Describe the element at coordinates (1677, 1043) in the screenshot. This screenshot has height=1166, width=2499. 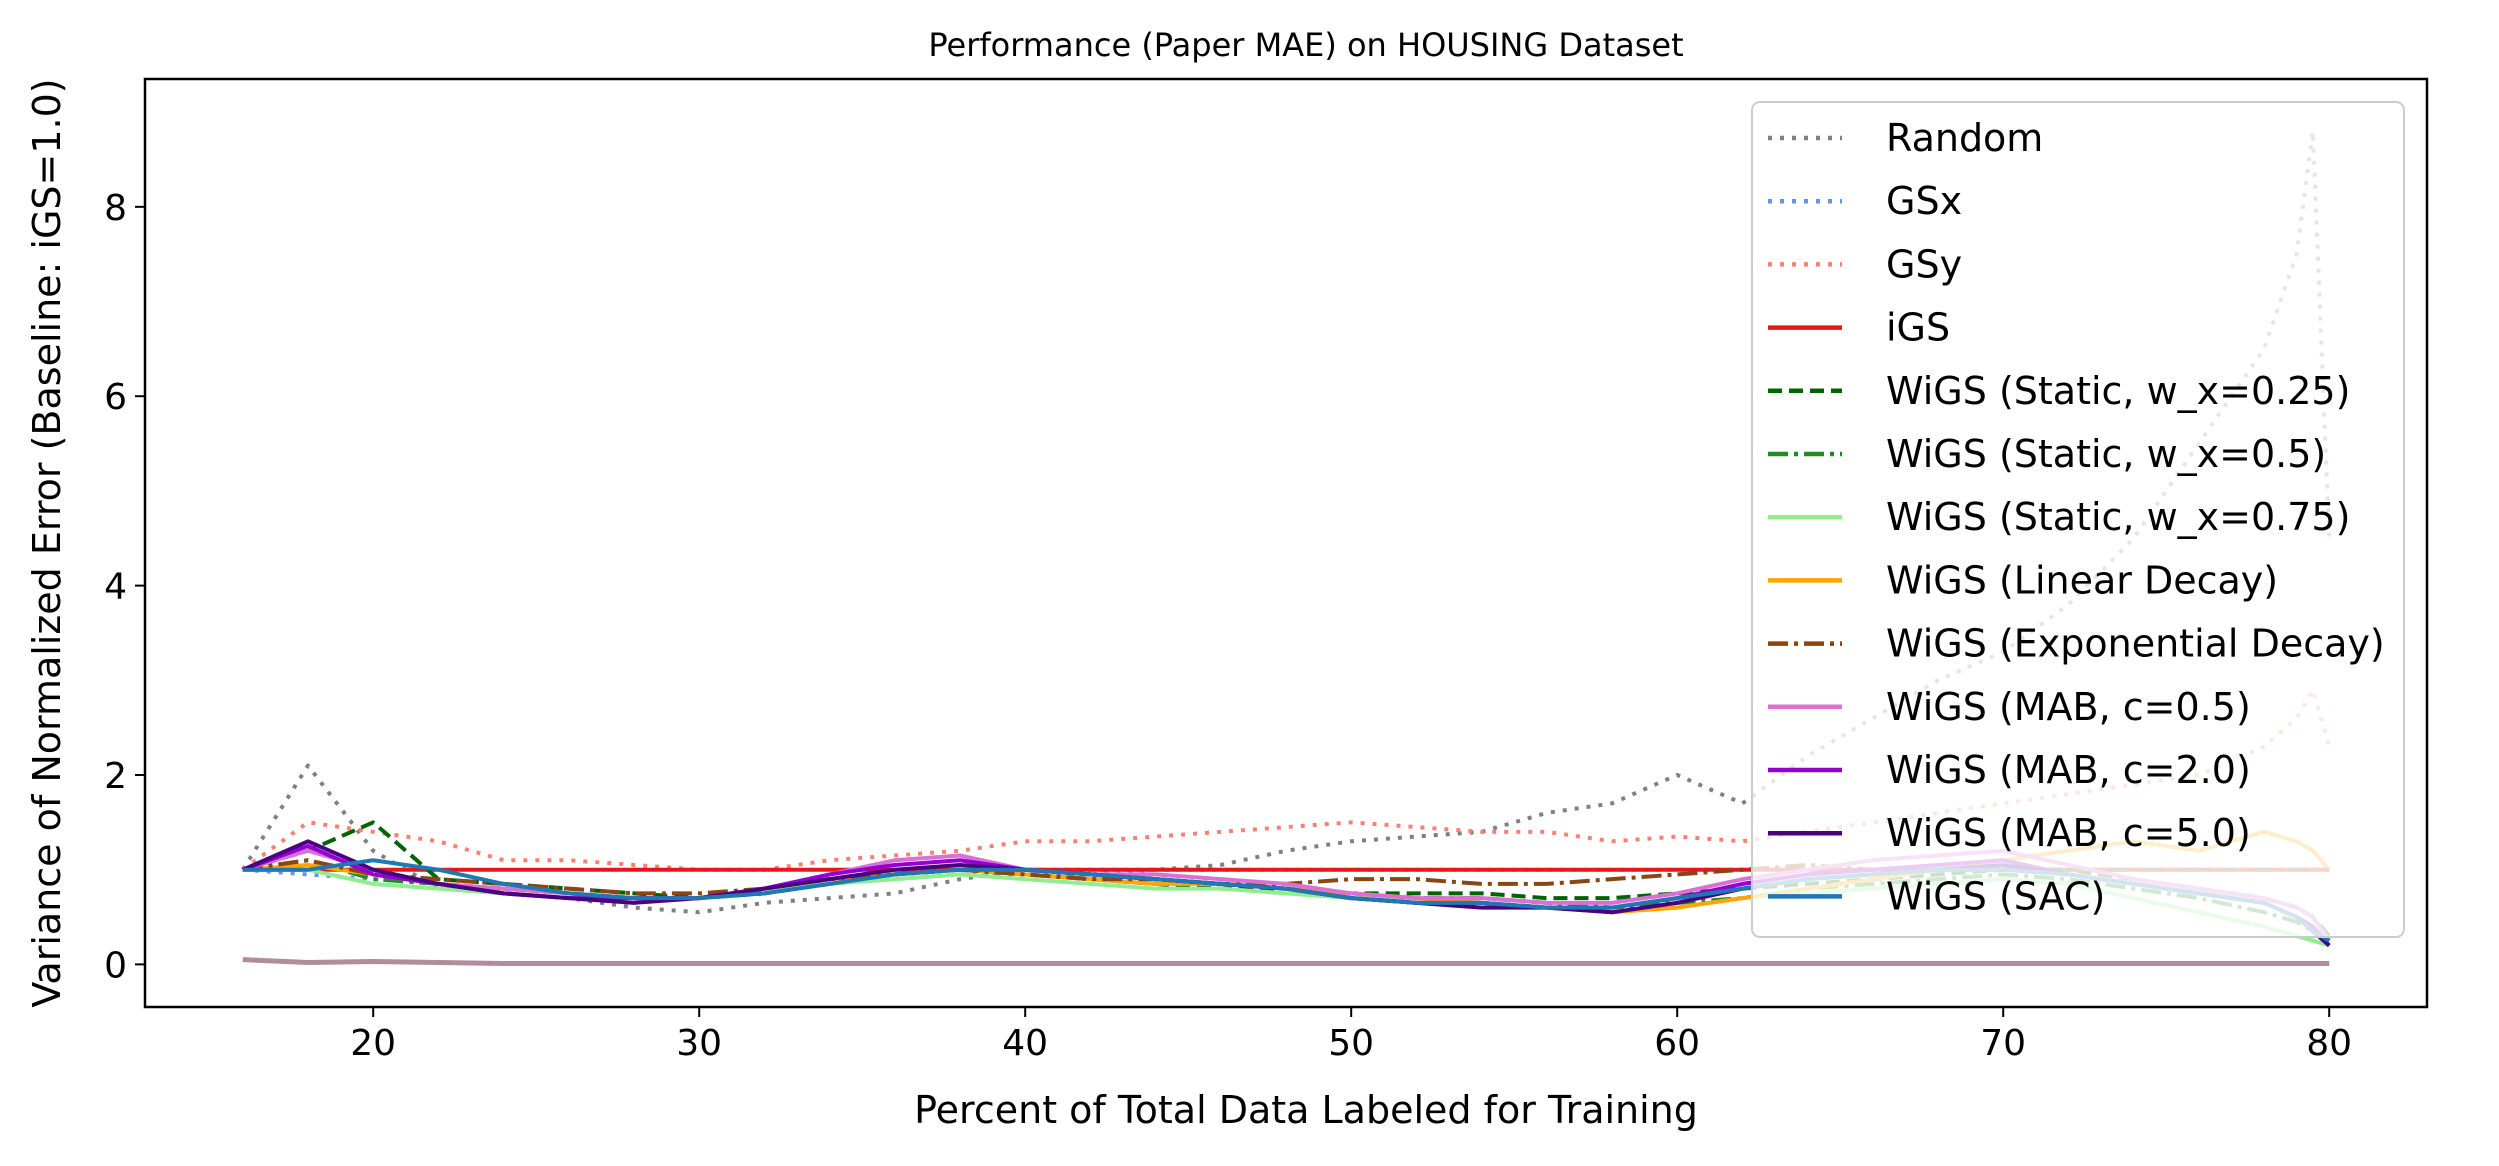
I see `x-tick-label: 60` at that location.